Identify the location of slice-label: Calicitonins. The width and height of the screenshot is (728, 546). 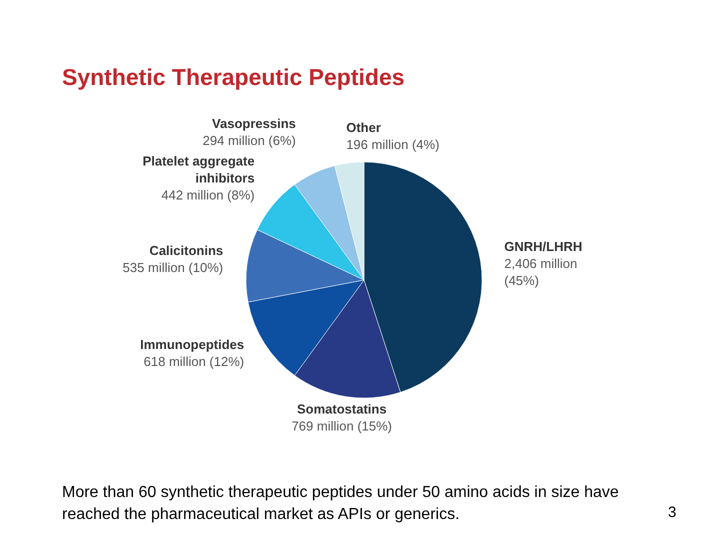
(186, 250).